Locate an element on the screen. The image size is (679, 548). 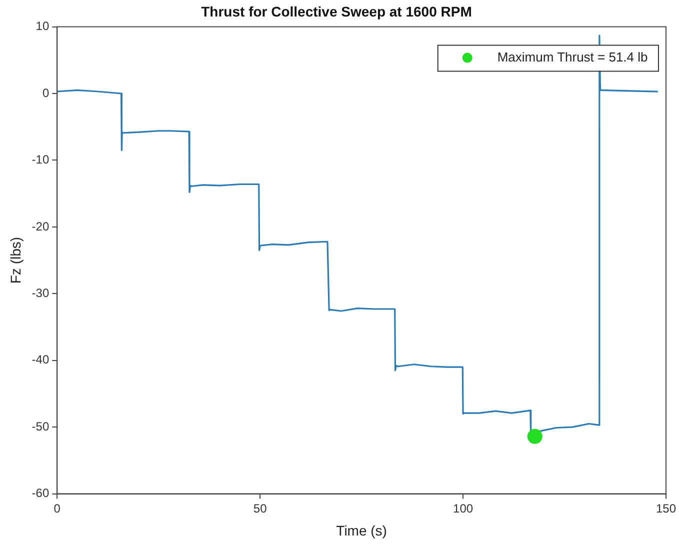
y-tick-label: -40 is located at coordinates (41, 359).